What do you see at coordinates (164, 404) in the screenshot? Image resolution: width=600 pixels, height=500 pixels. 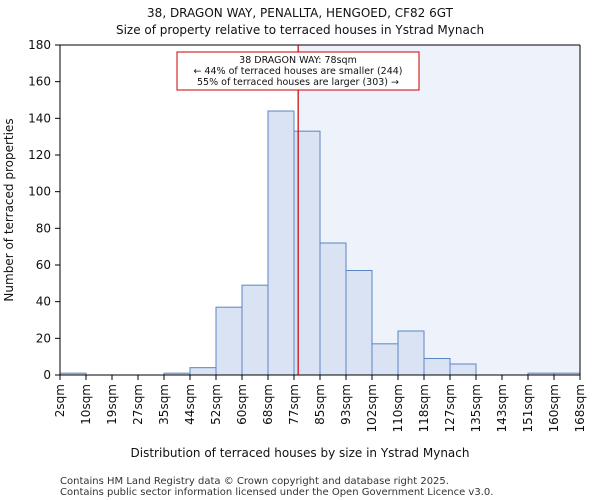 I see `x-tick-label: 35sqm` at bounding box center [164, 404].